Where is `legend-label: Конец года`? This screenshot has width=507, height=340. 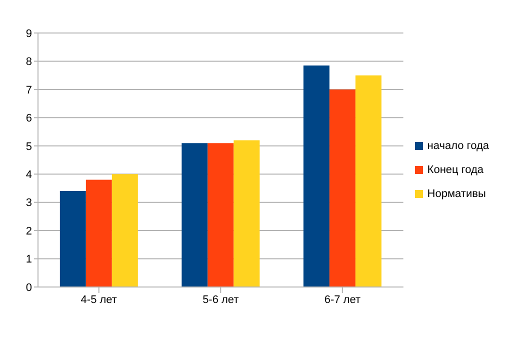 legend-label: Конец года is located at coordinates (455, 170).